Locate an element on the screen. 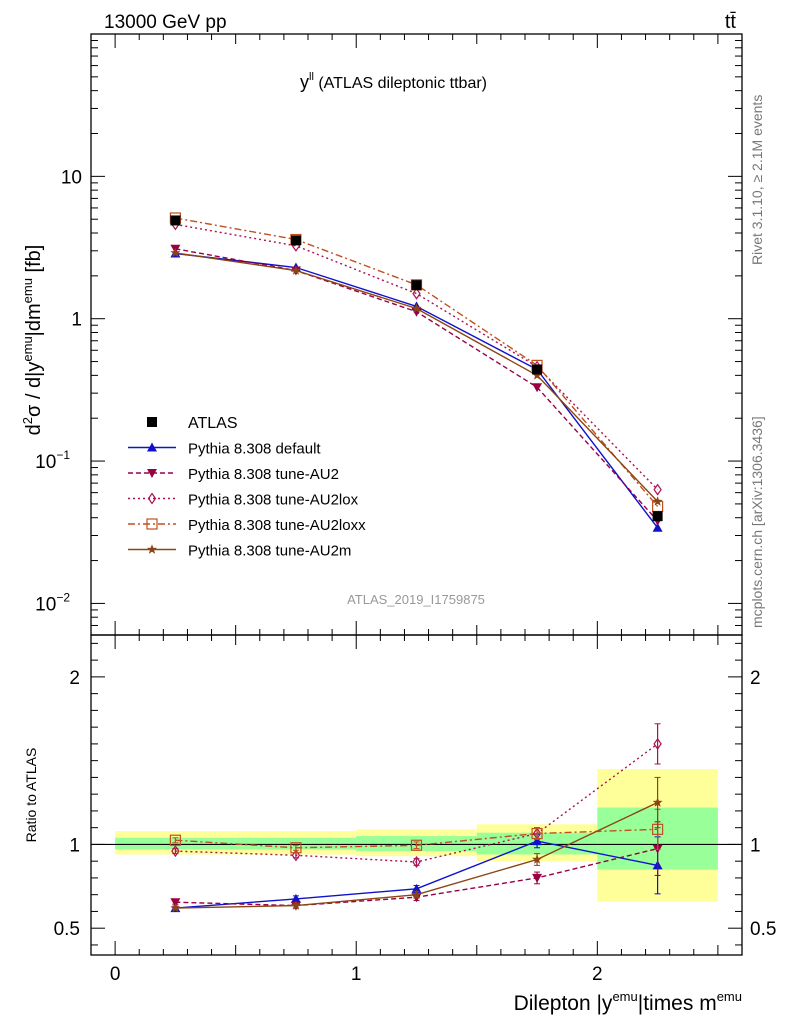  y-tick-label: 10⁻¹ is located at coordinates (52, 460).